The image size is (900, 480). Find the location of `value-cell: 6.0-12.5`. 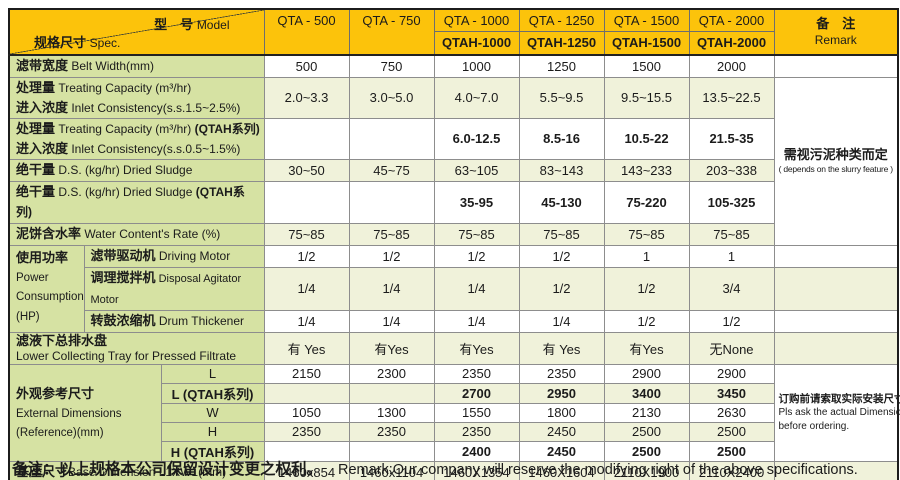

value-cell: 6.0-12.5 is located at coordinates (476, 138).